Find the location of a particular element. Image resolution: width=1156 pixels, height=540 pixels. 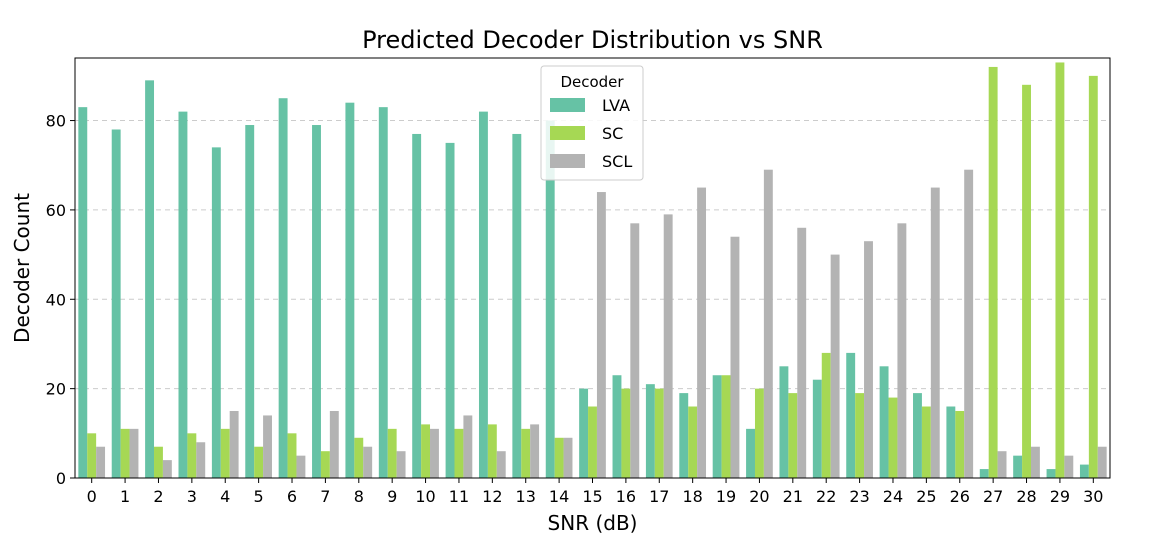

x-tick-label: 15 is located at coordinates (592, 496).